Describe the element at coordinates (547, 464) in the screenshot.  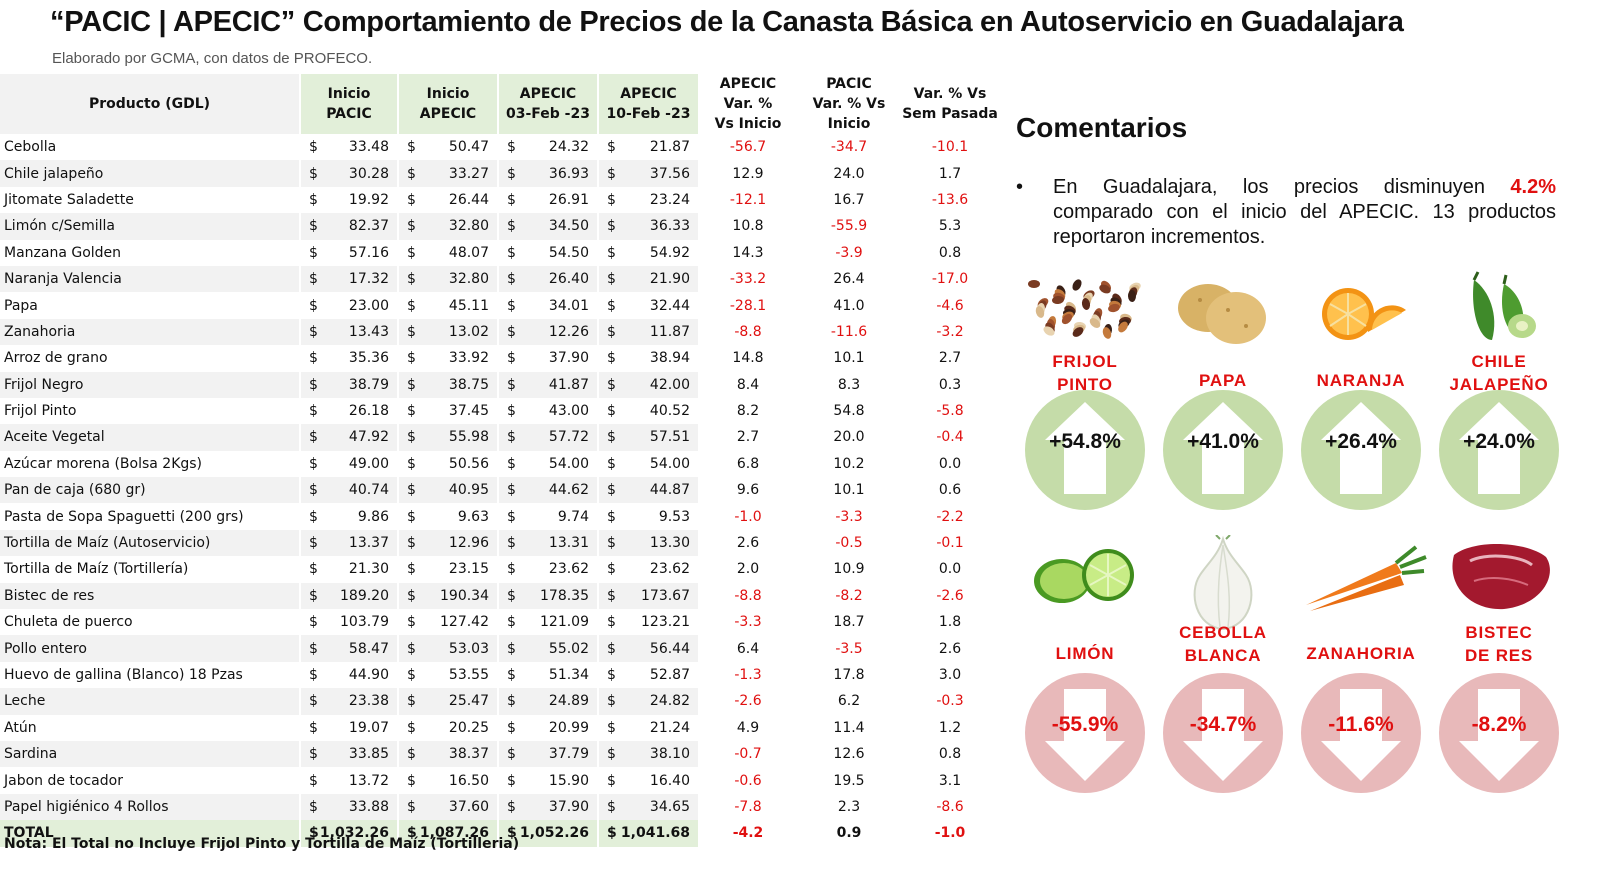
I see `price-feb03: $54.00` at that location.